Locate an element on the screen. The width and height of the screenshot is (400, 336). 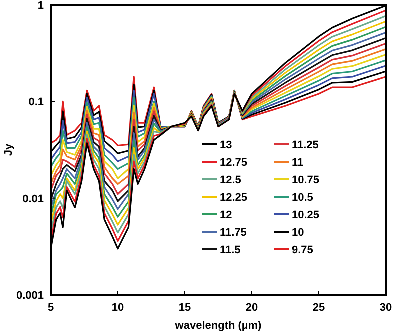
legend-label: 11.25 is located at coordinates (305, 146).